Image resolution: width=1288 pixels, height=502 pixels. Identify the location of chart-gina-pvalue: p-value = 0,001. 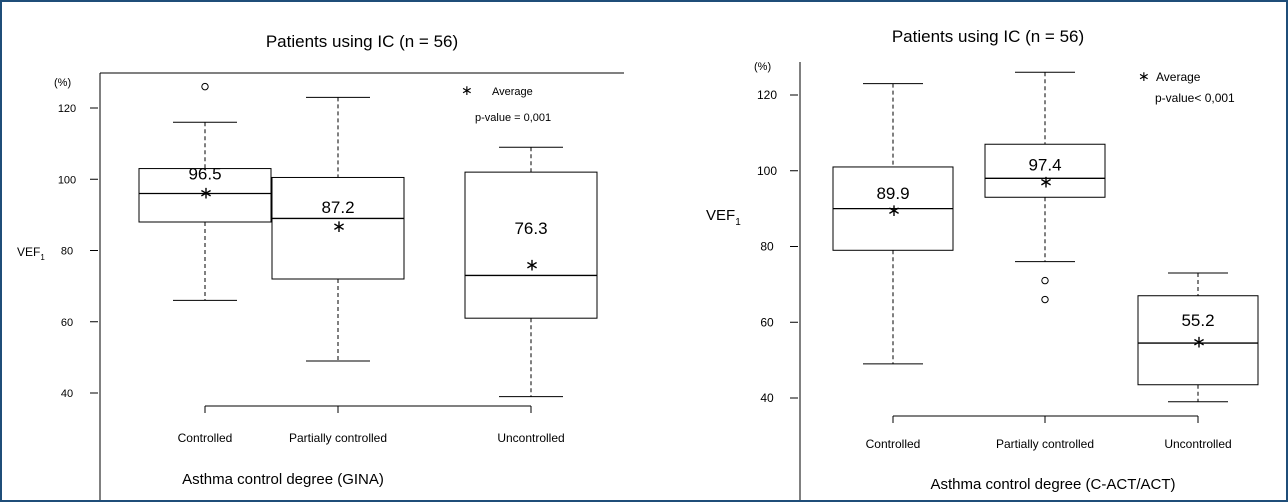
(513, 118).